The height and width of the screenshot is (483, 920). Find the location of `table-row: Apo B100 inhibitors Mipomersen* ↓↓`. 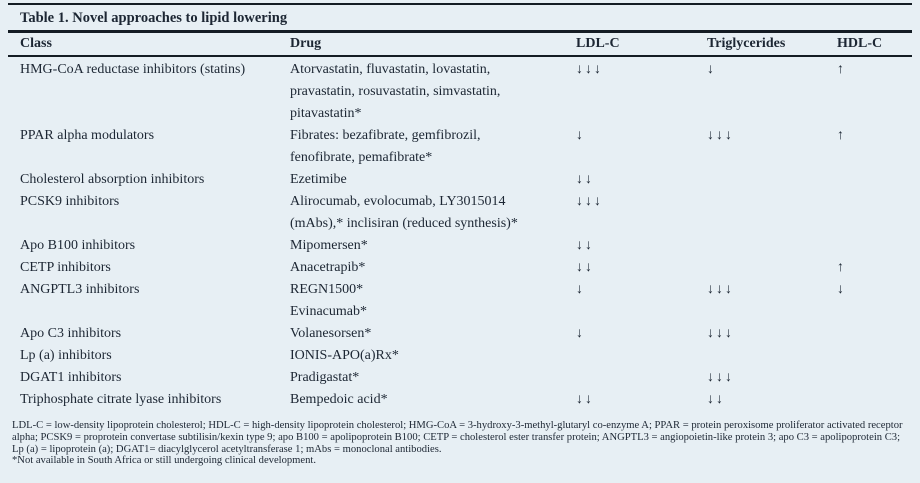

table-row: Apo B100 inhibitors Mipomersen* ↓↓ is located at coordinates (460, 246).